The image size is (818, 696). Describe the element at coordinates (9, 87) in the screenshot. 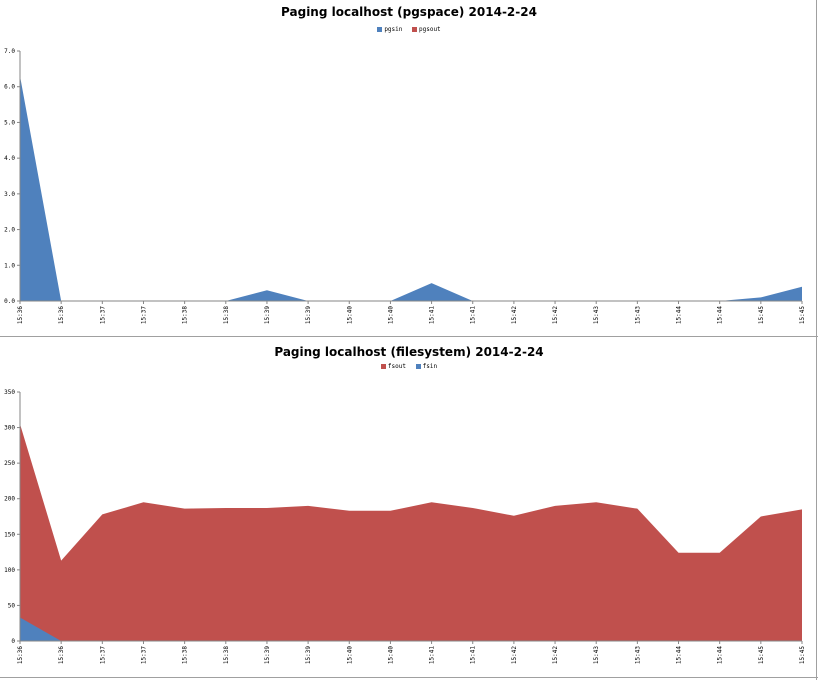

I see `y-tick-label: 6.0` at that location.